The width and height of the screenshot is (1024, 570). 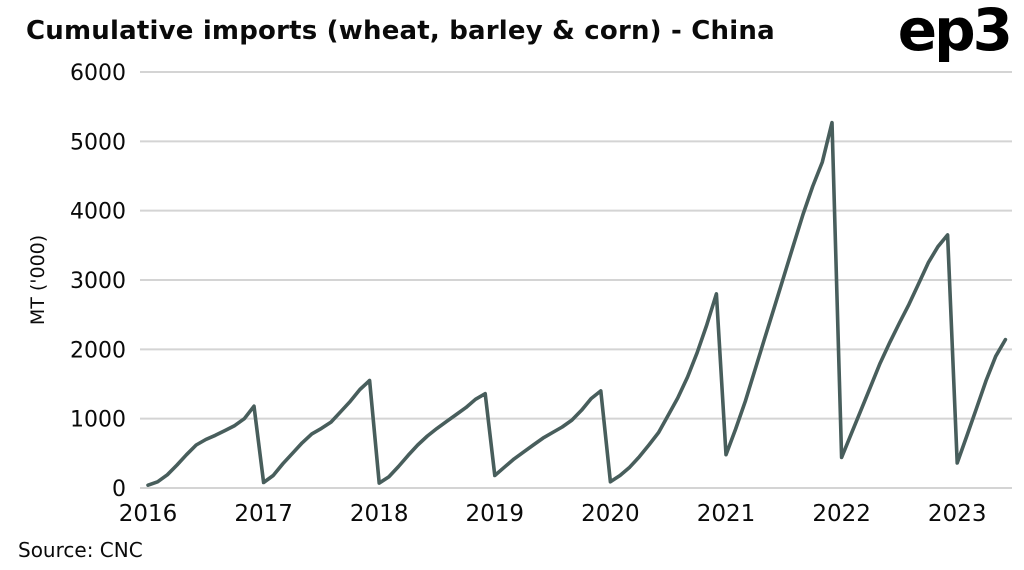 I want to click on x-tick-label: 2021, so click(x=726, y=514).